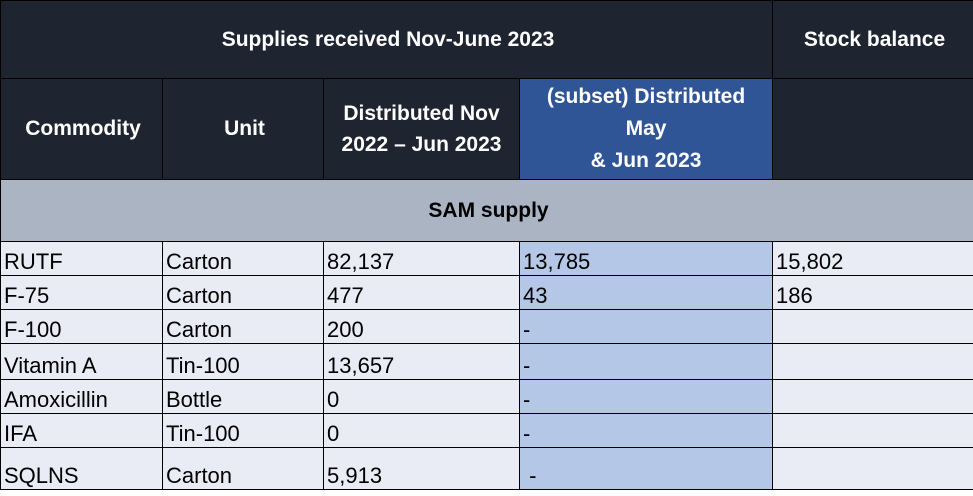 Image resolution: width=973 pixels, height=496 pixels. I want to click on subset-header-line-2: May, so click(646, 128).